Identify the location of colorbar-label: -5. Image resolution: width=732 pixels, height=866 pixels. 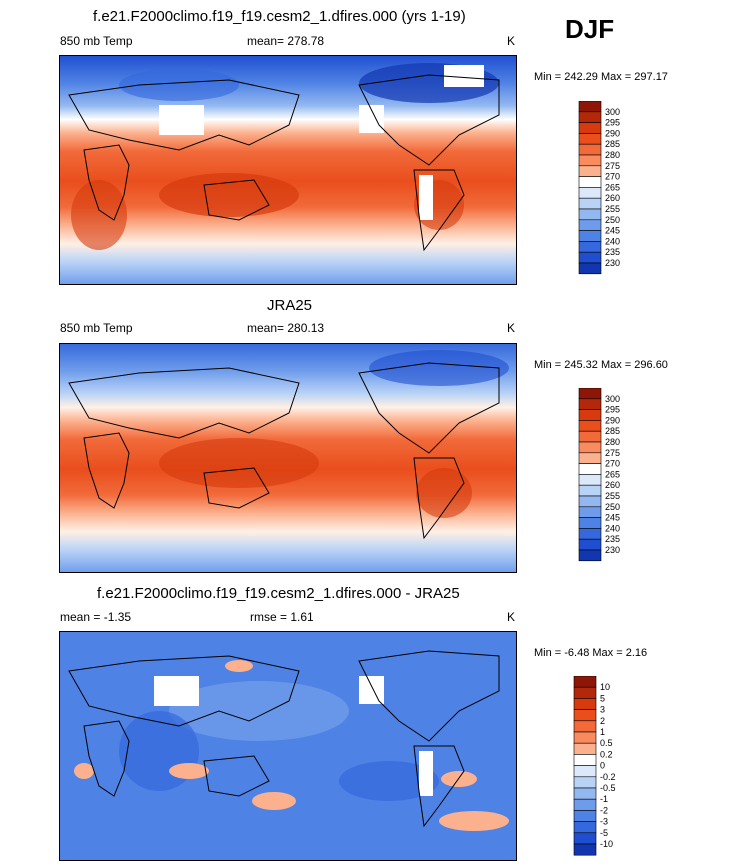
(604, 833).